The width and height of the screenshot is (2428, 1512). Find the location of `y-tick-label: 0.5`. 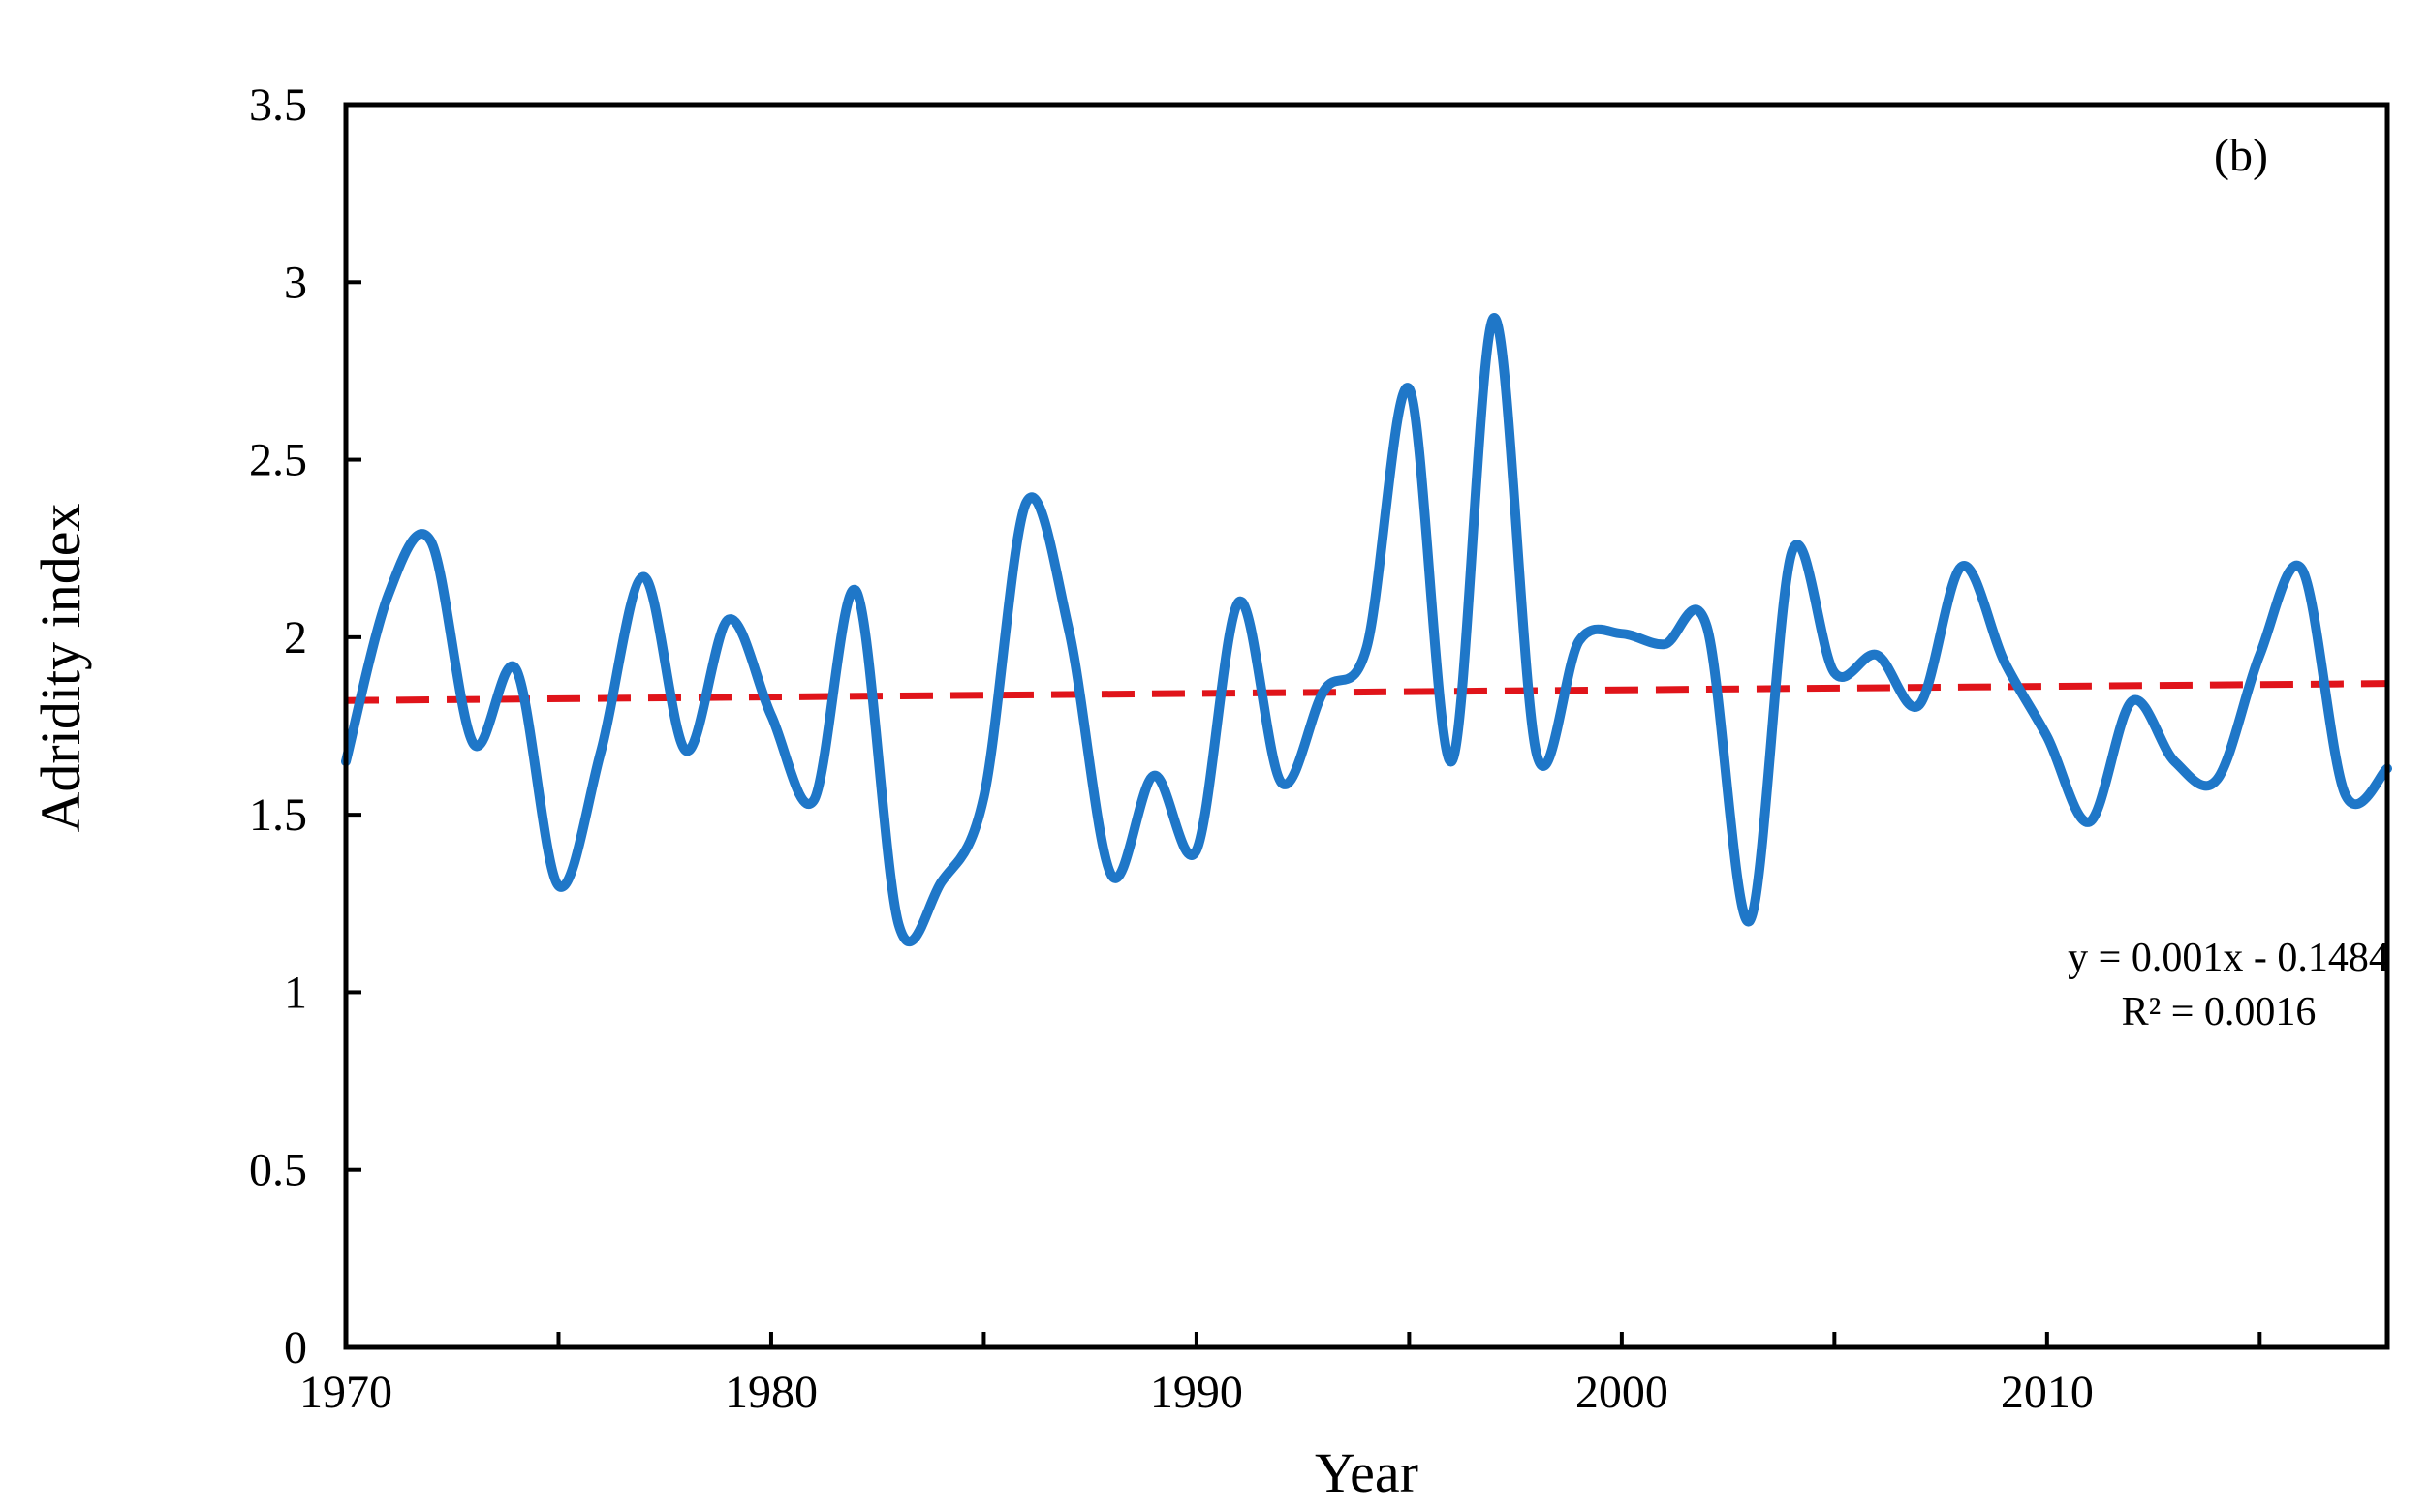

y-tick-label: 0.5 is located at coordinates (278, 1170).